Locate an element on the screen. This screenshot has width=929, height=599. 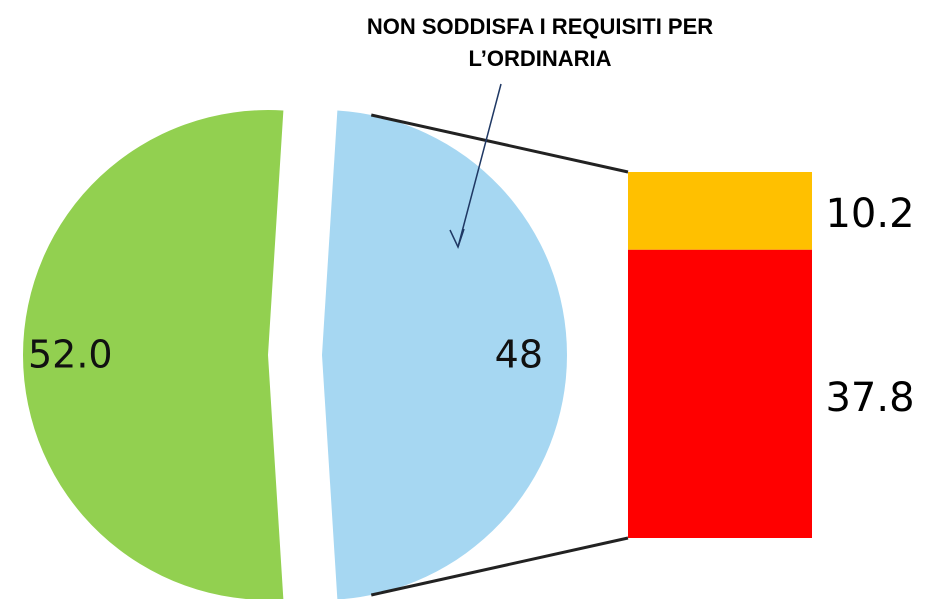
bar-label: 37.8 is located at coordinates (869, 398).